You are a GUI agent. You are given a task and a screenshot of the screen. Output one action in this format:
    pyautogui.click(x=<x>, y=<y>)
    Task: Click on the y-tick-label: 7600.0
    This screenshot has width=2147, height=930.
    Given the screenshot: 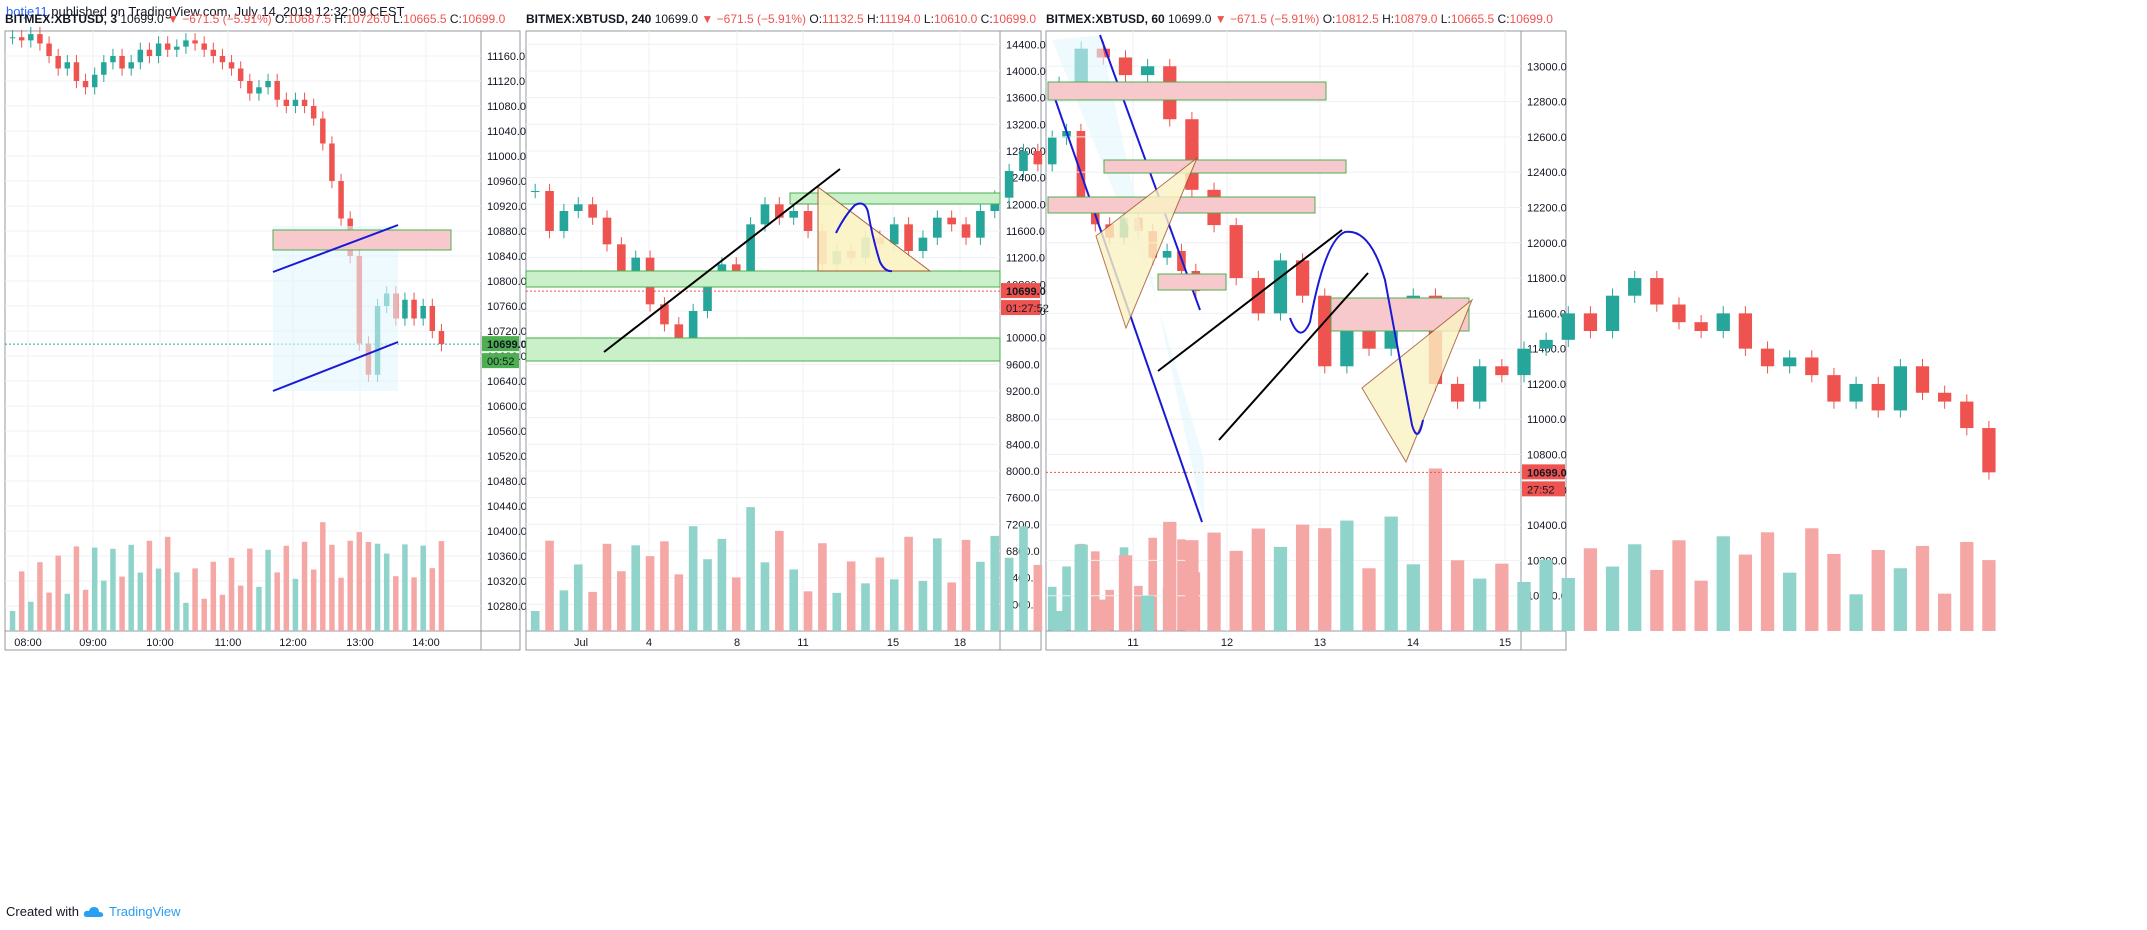 What is the action you would take?
    pyautogui.click(x=1023, y=499)
    